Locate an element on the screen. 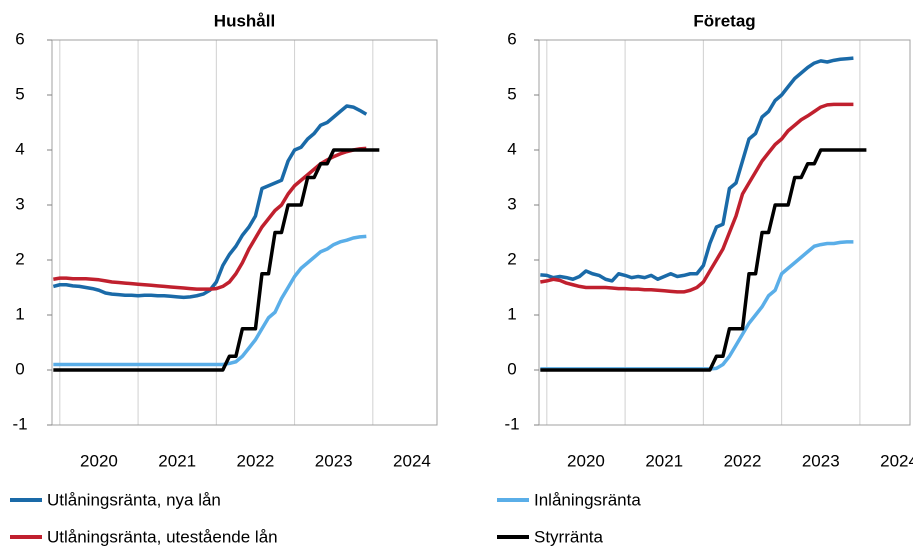  legend-label: Inlåningsränta is located at coordinates (587, 499).